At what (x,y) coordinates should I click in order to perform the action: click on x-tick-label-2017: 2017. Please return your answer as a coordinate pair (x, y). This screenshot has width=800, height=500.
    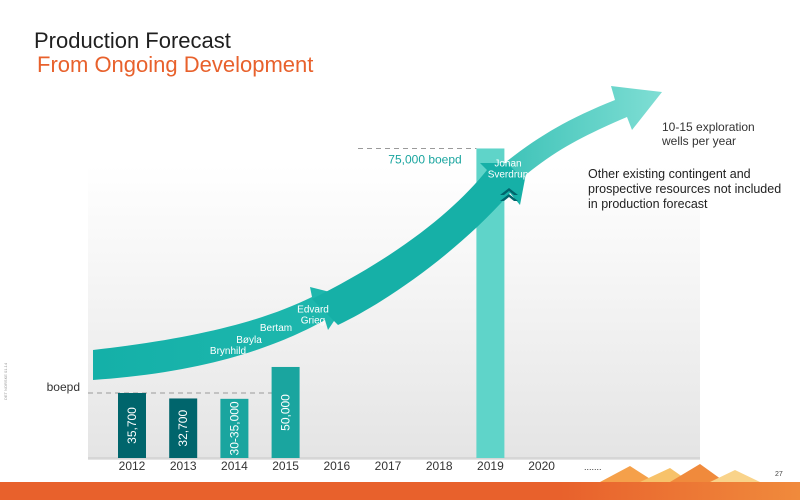
    Looking at the image, I should click on (388, 466).